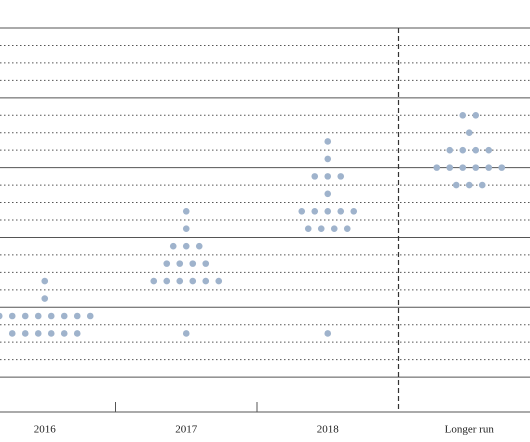 The height and width of the screenshot is (442, 530). Describe the element at coordinates (186, 430) in the screenshot. I see `x-tick-label: 2017` at that location.